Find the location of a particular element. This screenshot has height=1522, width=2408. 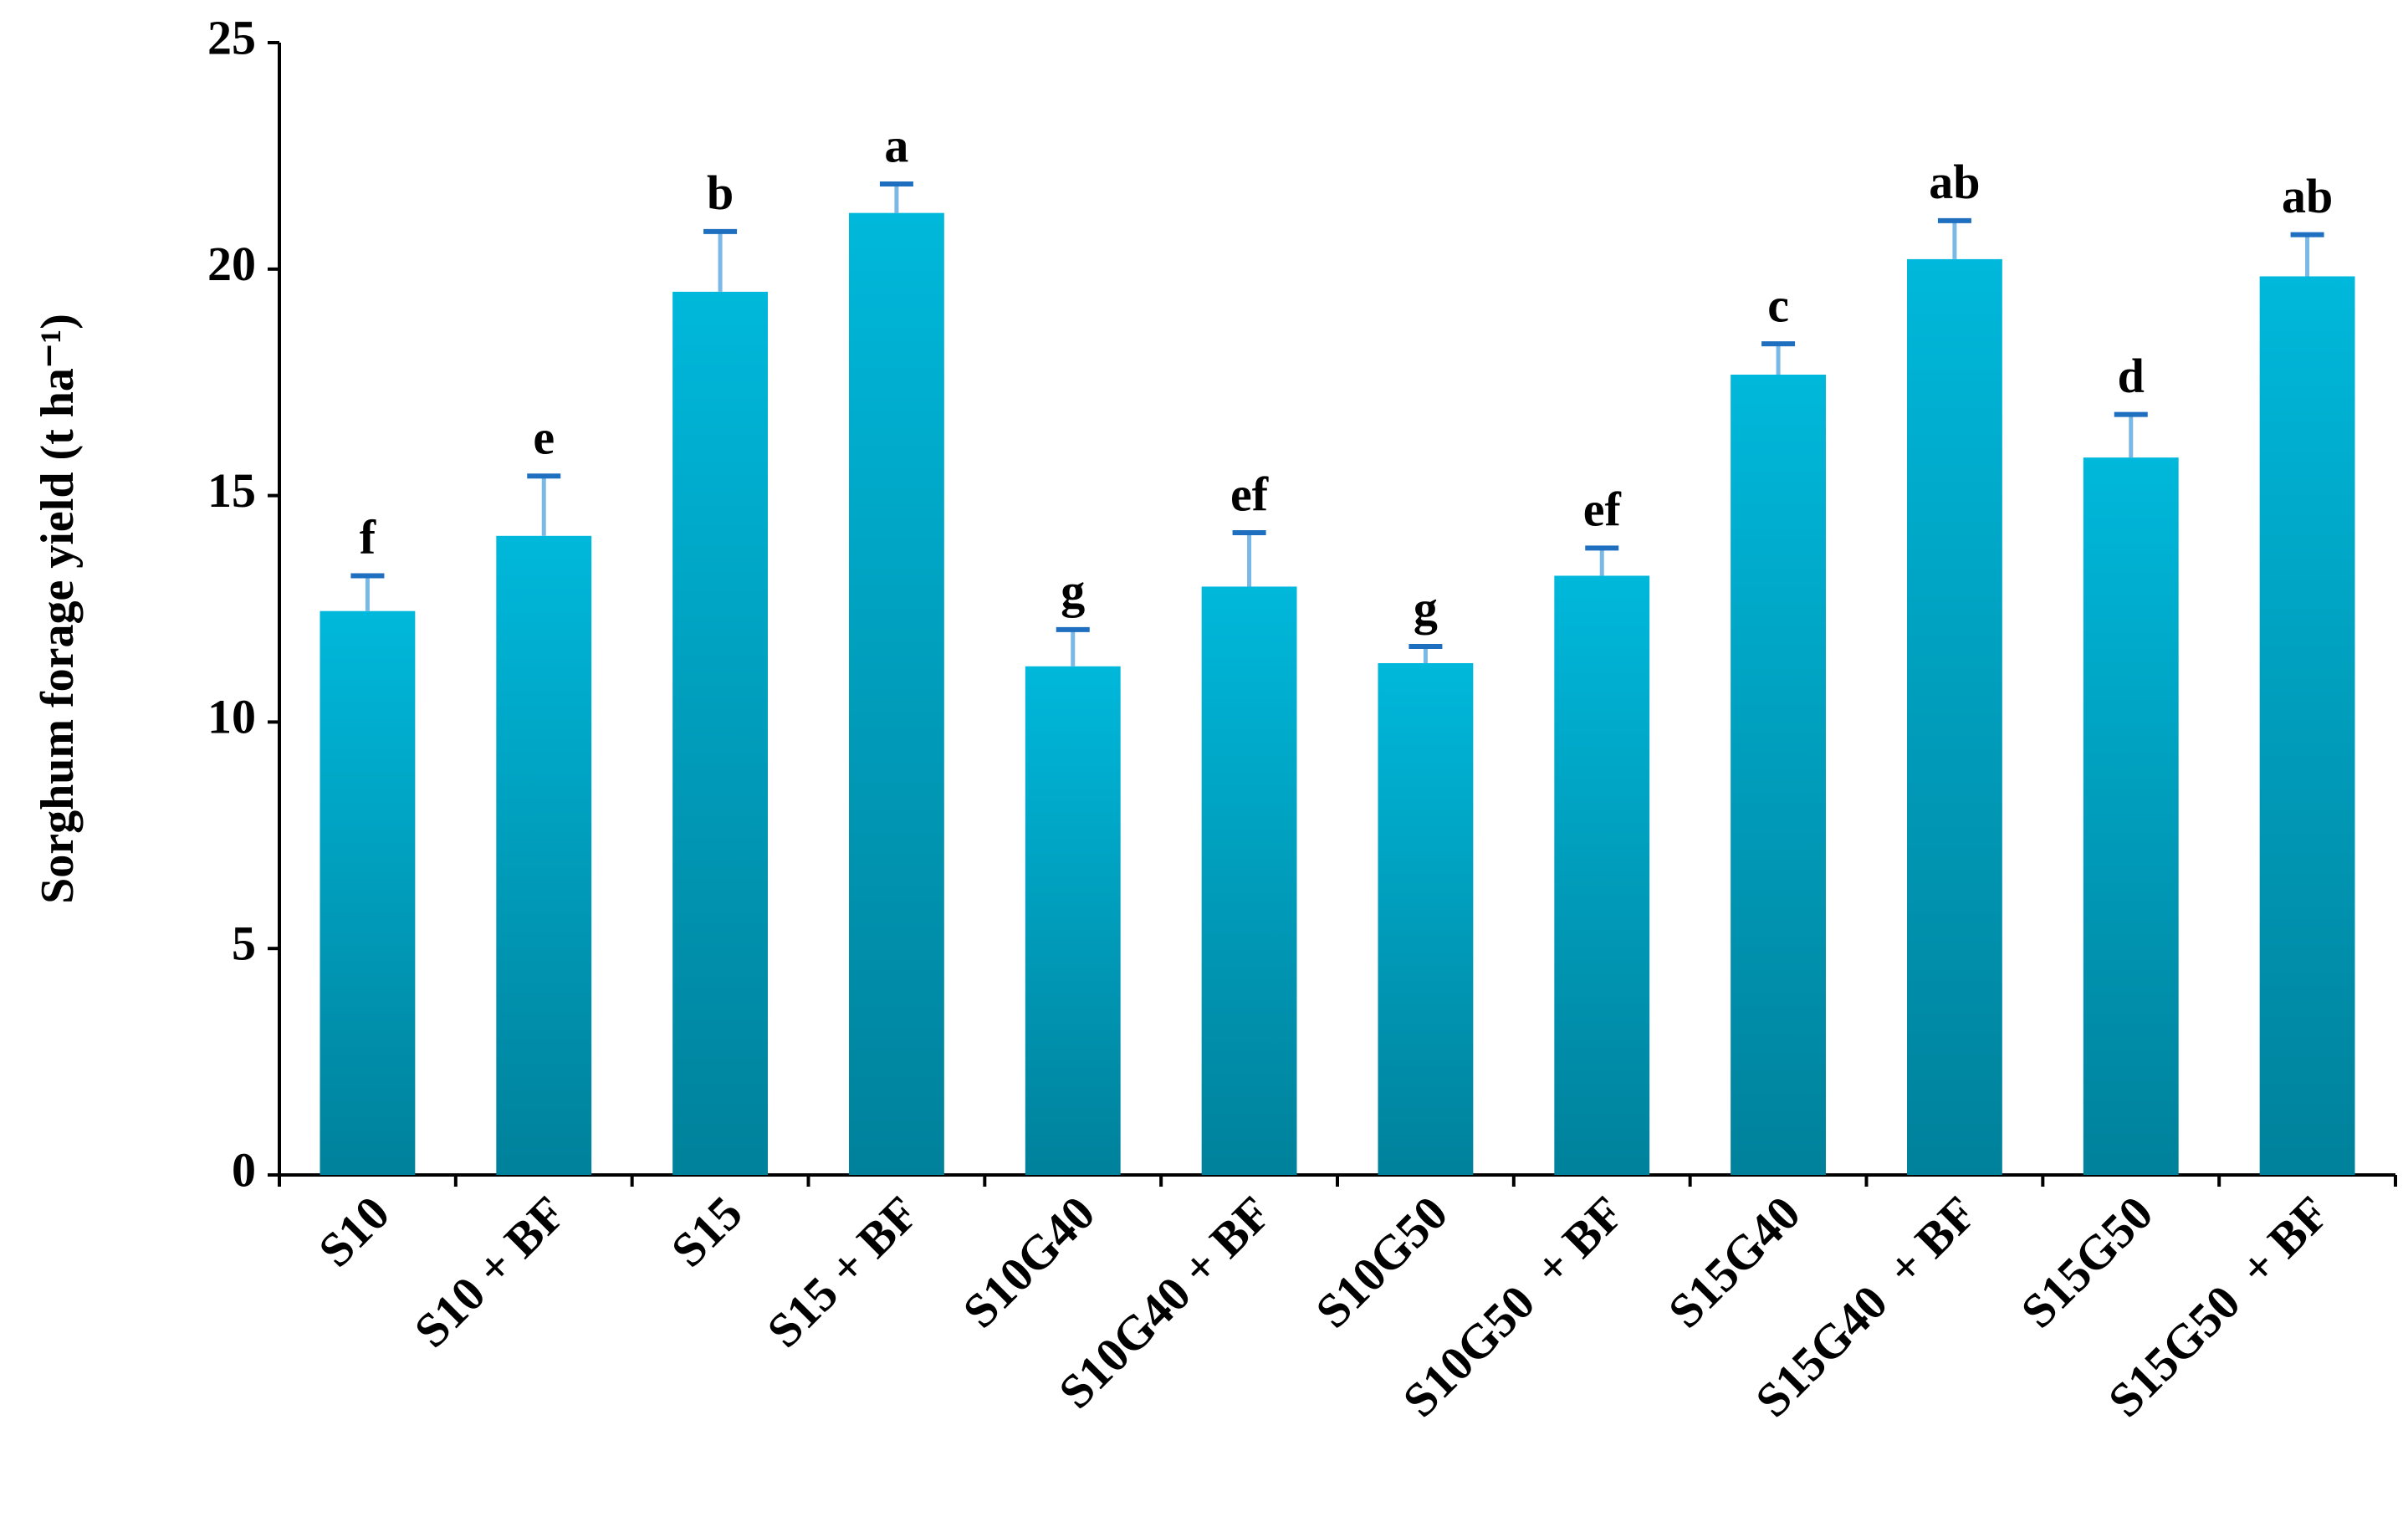

x-tick-label: S10 is located at coordinates (354, 1232).